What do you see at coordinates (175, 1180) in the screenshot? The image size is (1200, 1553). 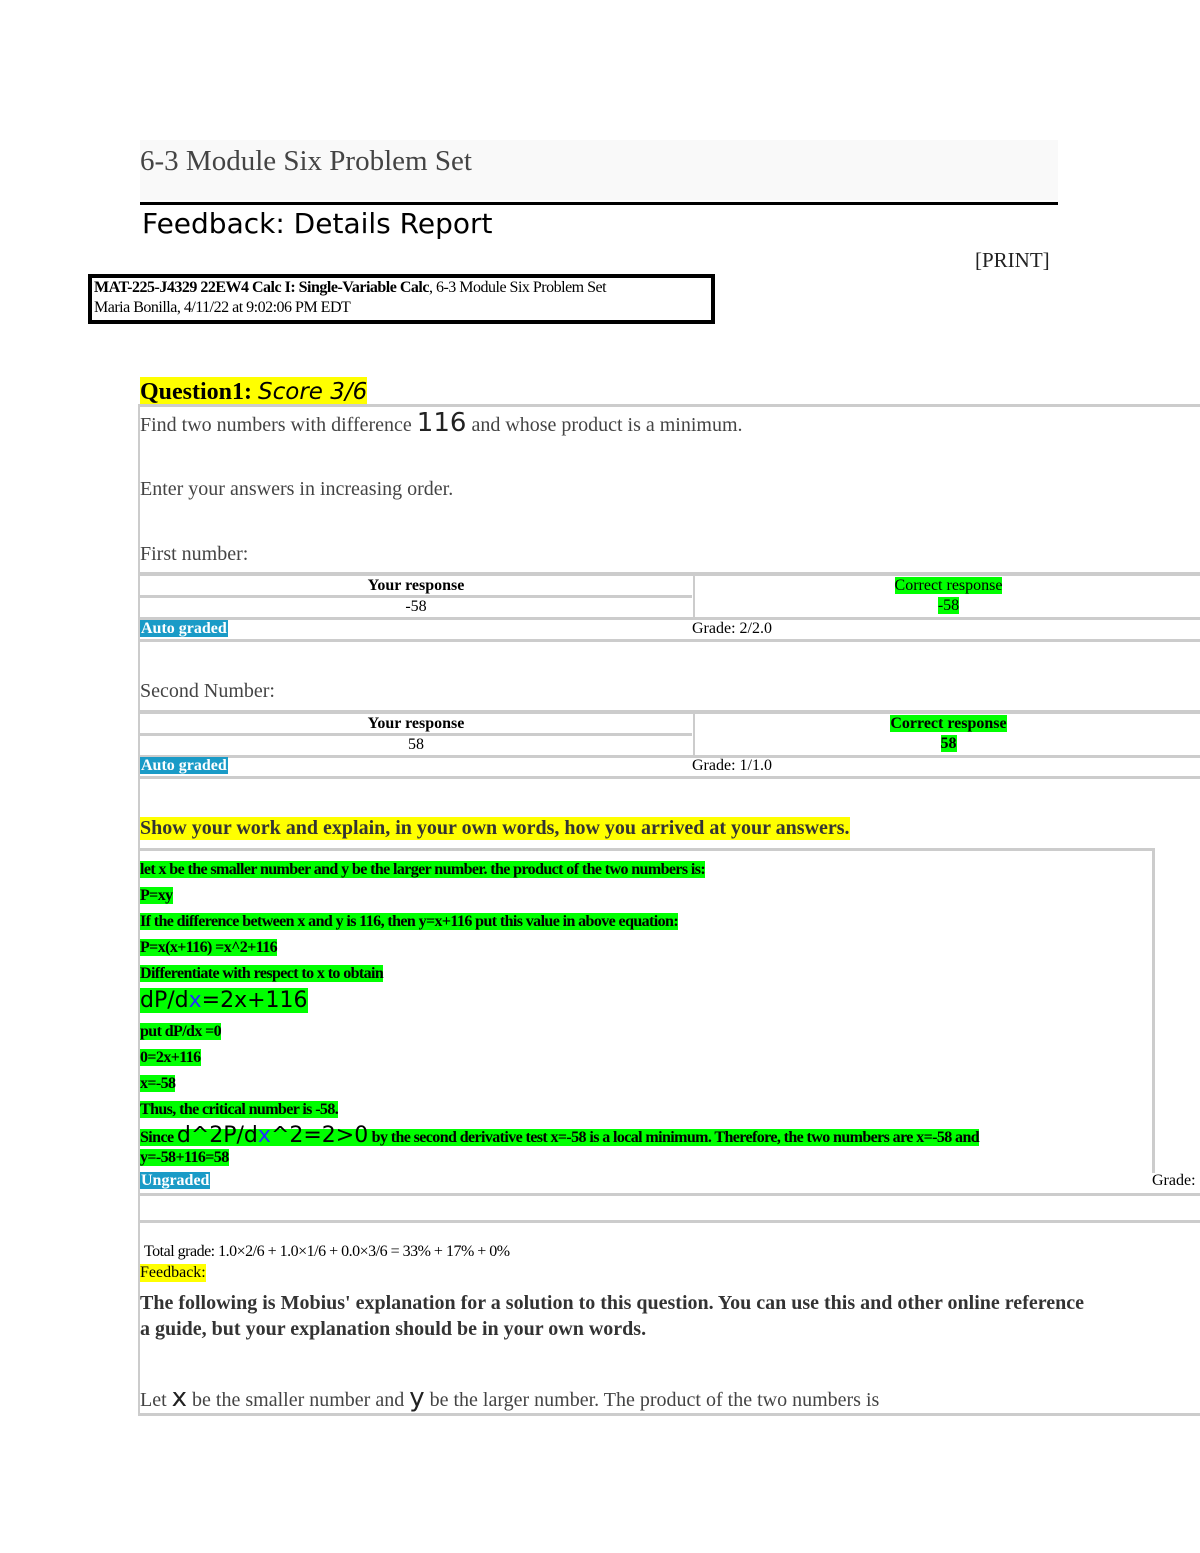 I see `ungraded-badge: Ungraded` at bounding box center [175, 1180].